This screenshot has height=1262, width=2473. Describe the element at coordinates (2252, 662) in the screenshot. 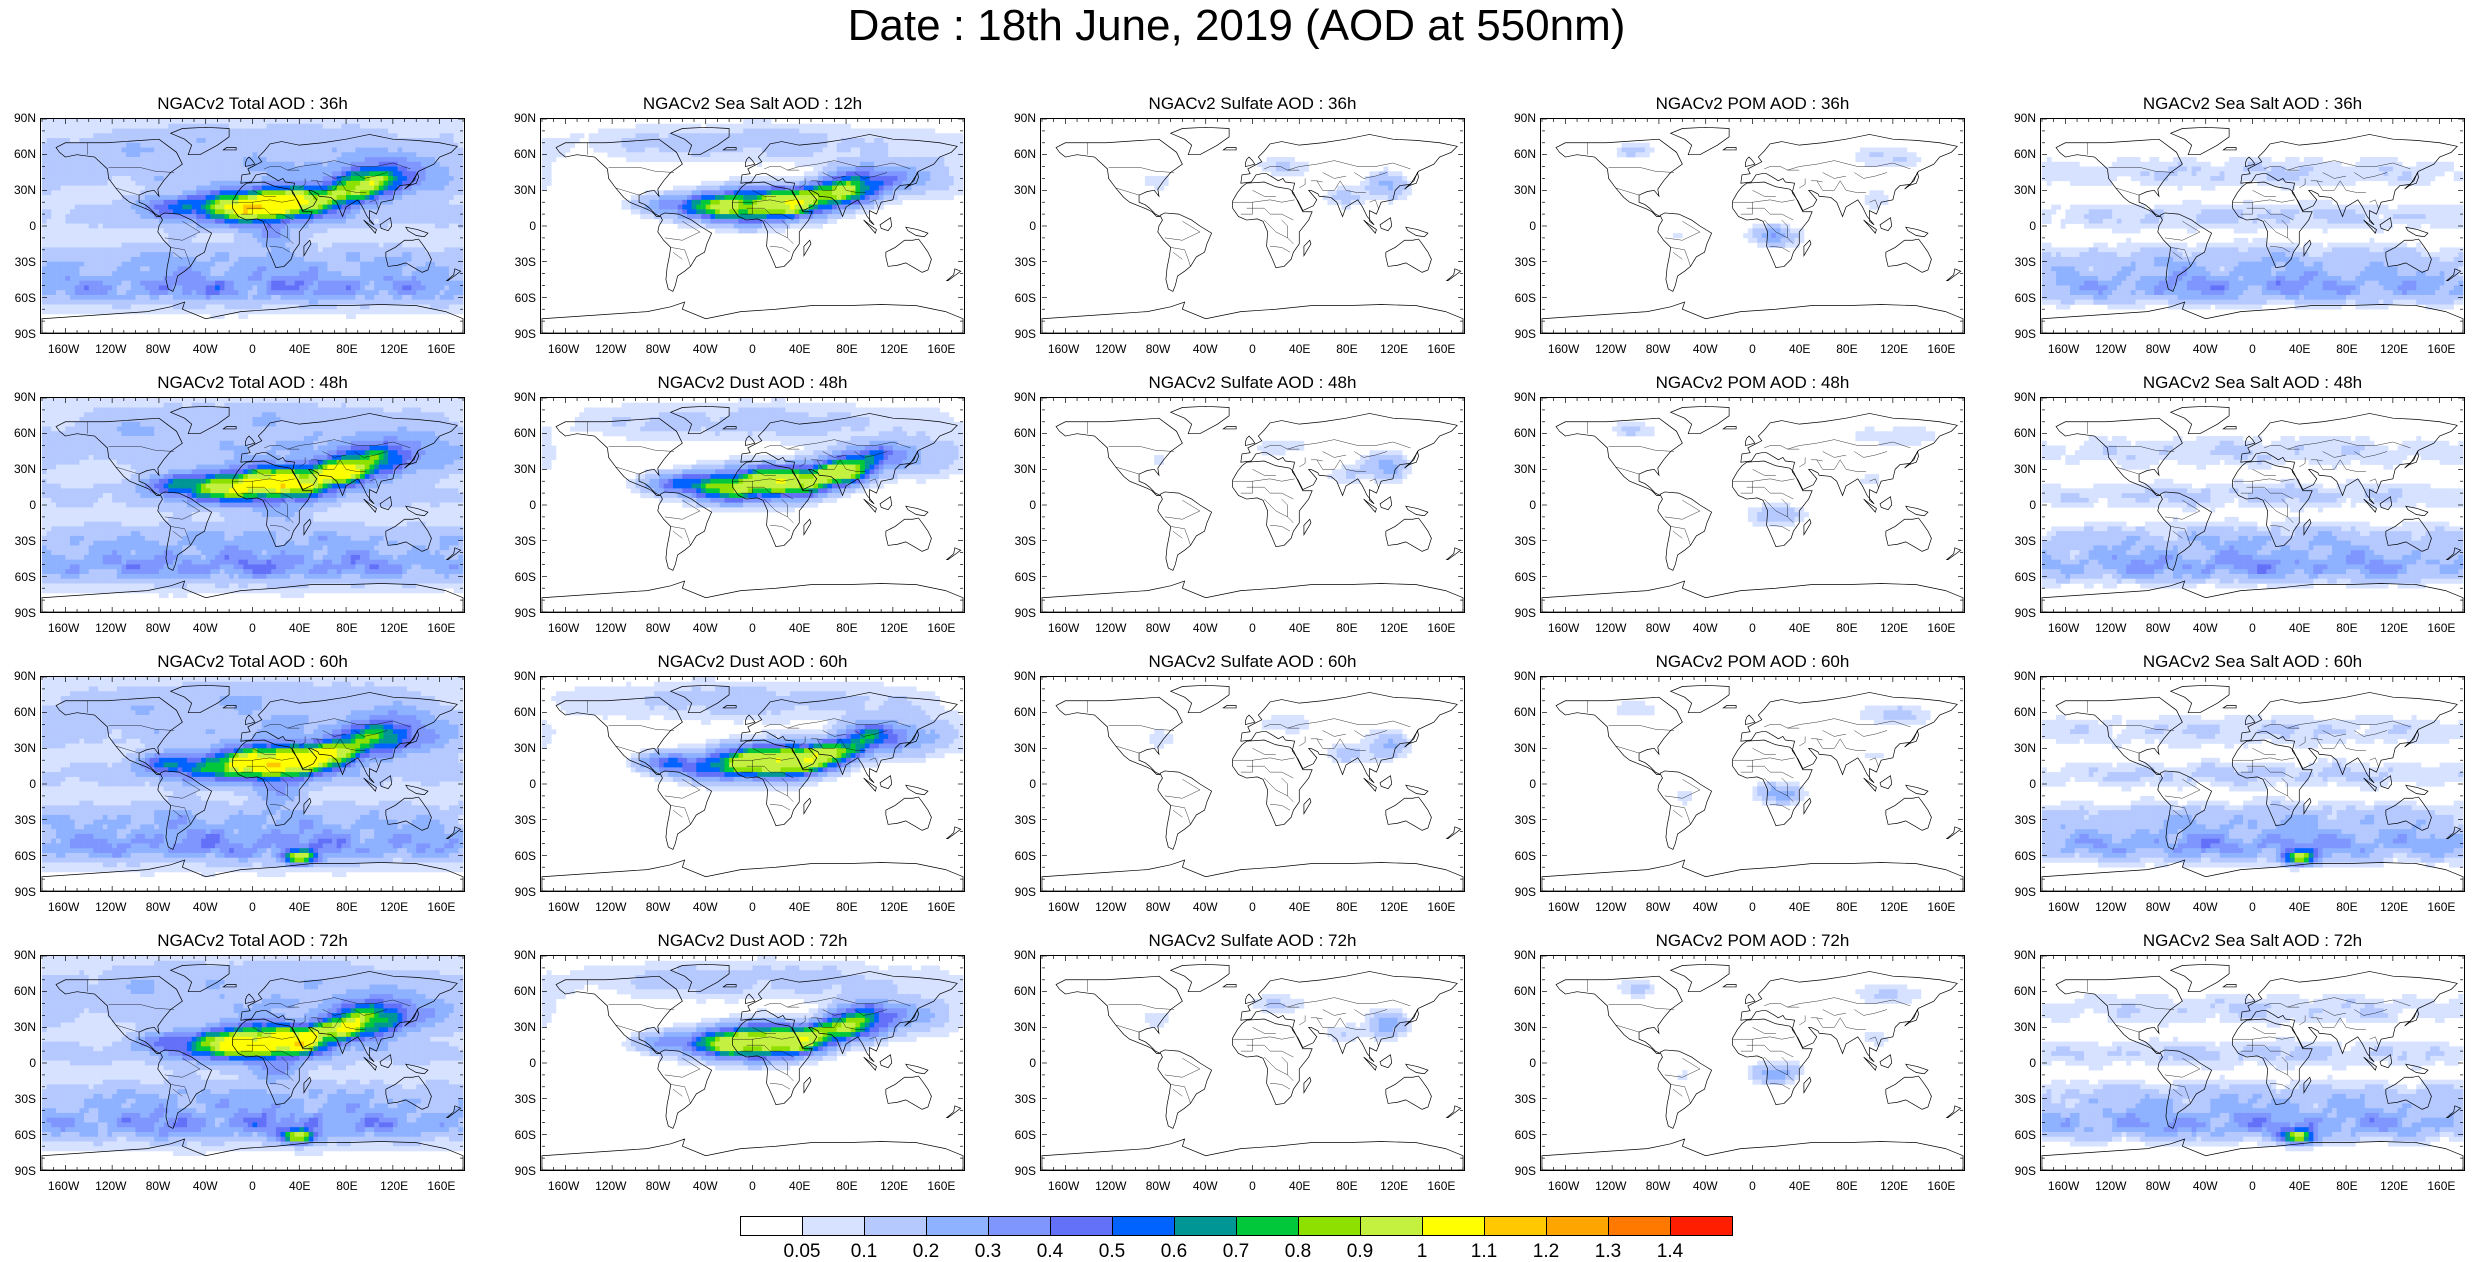

I see `panel-title: NGACv2 Sea Salt AOD : 60h` at that location.